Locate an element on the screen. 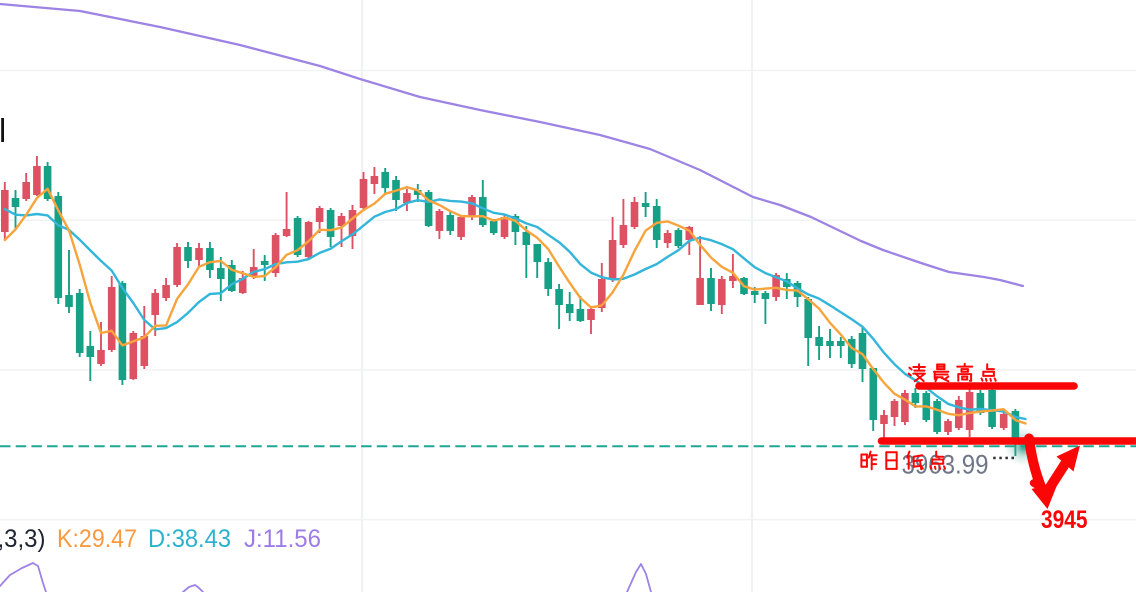  svg-text: K:29.47 is located at coordinates (97, 539).